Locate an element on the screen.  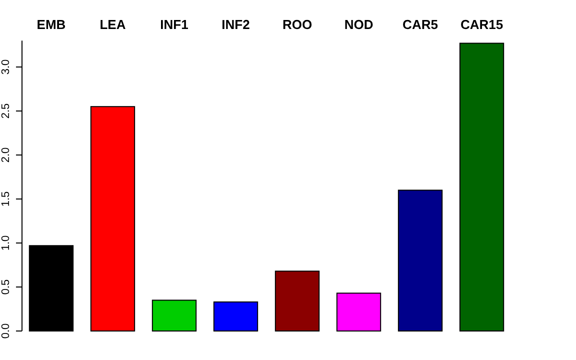
y-tick-label: 3.0 is located at coordinates (6, 67).